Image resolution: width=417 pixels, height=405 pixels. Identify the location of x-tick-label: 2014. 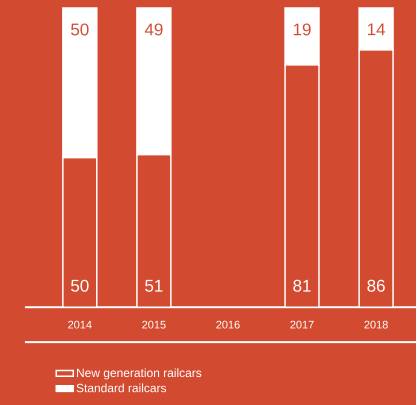
(80, 324).